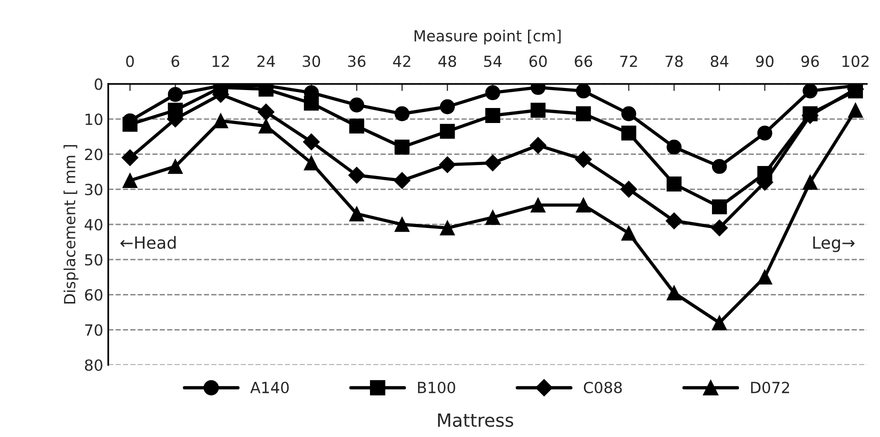  I want to click on x-tick-label: 42, so click(401, 61).